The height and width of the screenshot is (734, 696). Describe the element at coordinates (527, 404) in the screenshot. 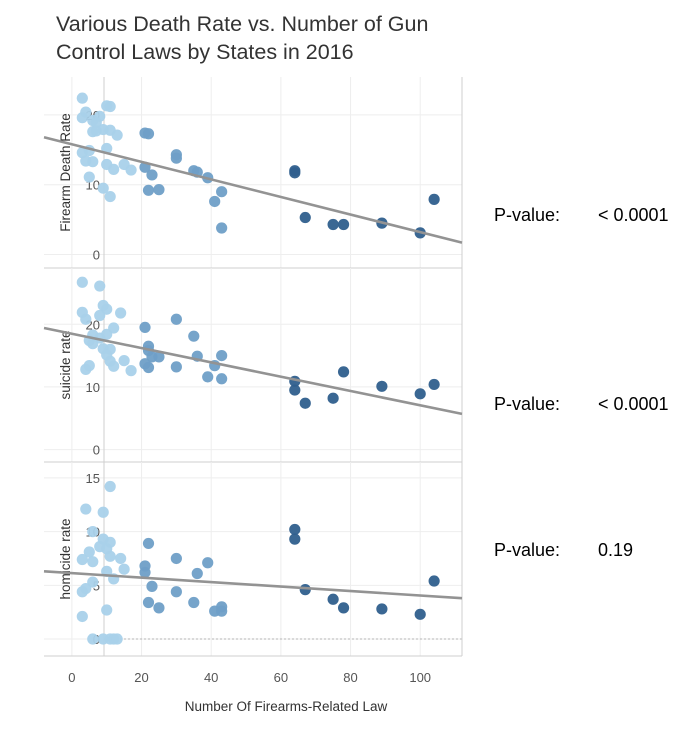

I see `pvalue-label-suicide: P-value:` at that location.